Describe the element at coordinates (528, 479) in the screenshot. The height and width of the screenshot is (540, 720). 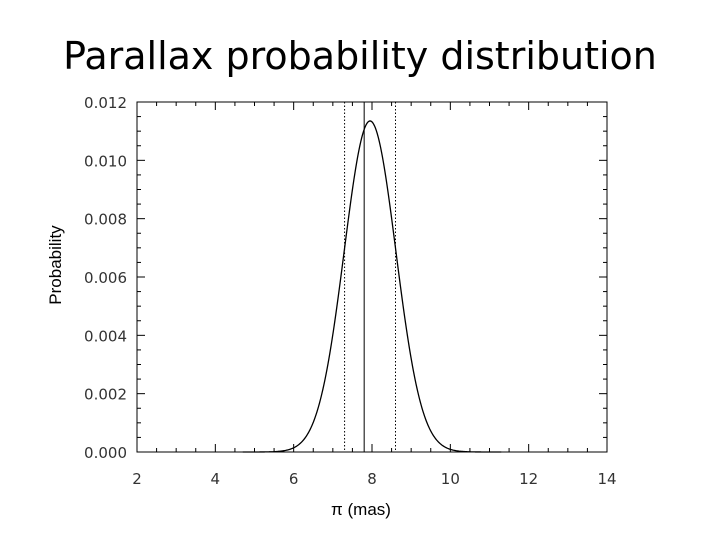
I see `x-tick-label: 12` at that location.